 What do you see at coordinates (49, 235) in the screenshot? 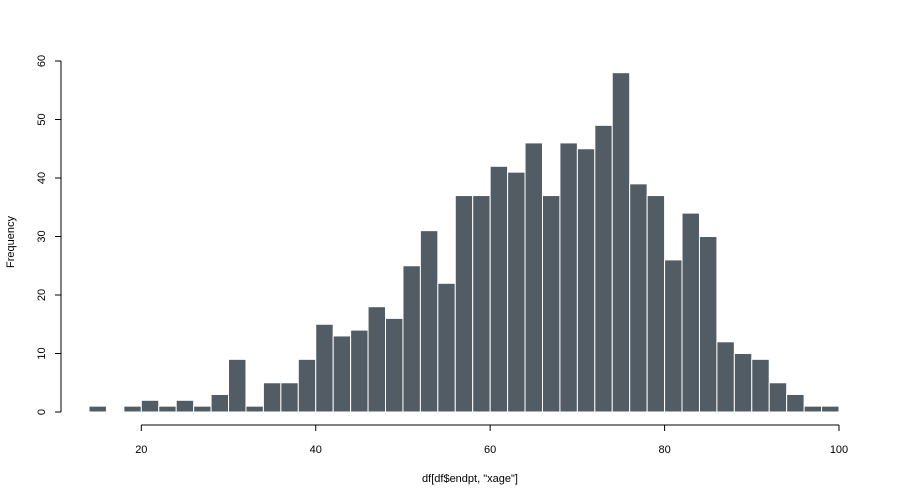
I see `y-axis: 0 10 20 30 40 50 60` at bounding box center [49, 235].